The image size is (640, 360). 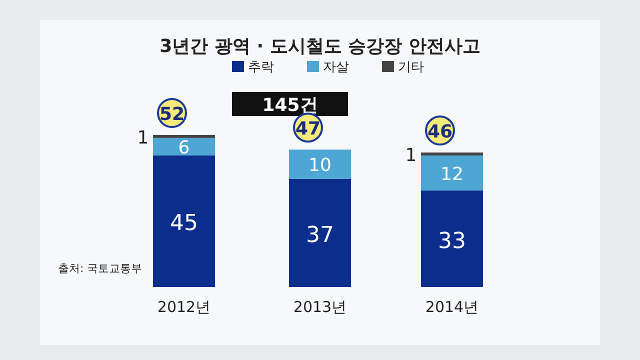 I want to click on legend-label: 기타, so click(x=411, y=67).